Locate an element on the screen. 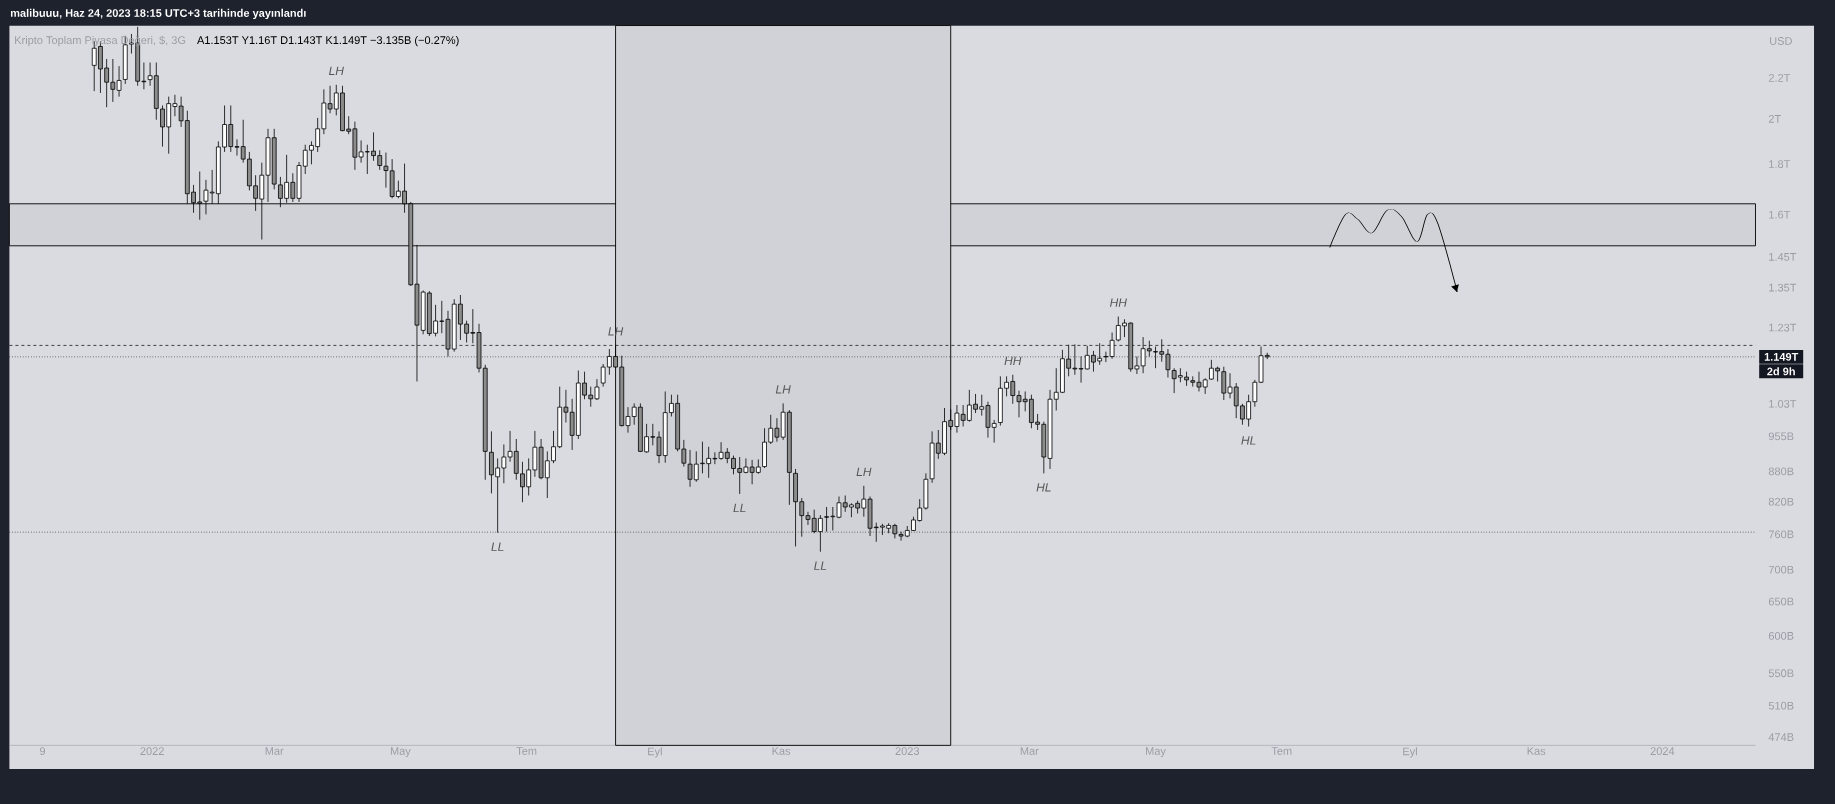 This screenshot has height=804, width=1835. y-tick-label: 1.45T is located at coordinates (1783, 257).